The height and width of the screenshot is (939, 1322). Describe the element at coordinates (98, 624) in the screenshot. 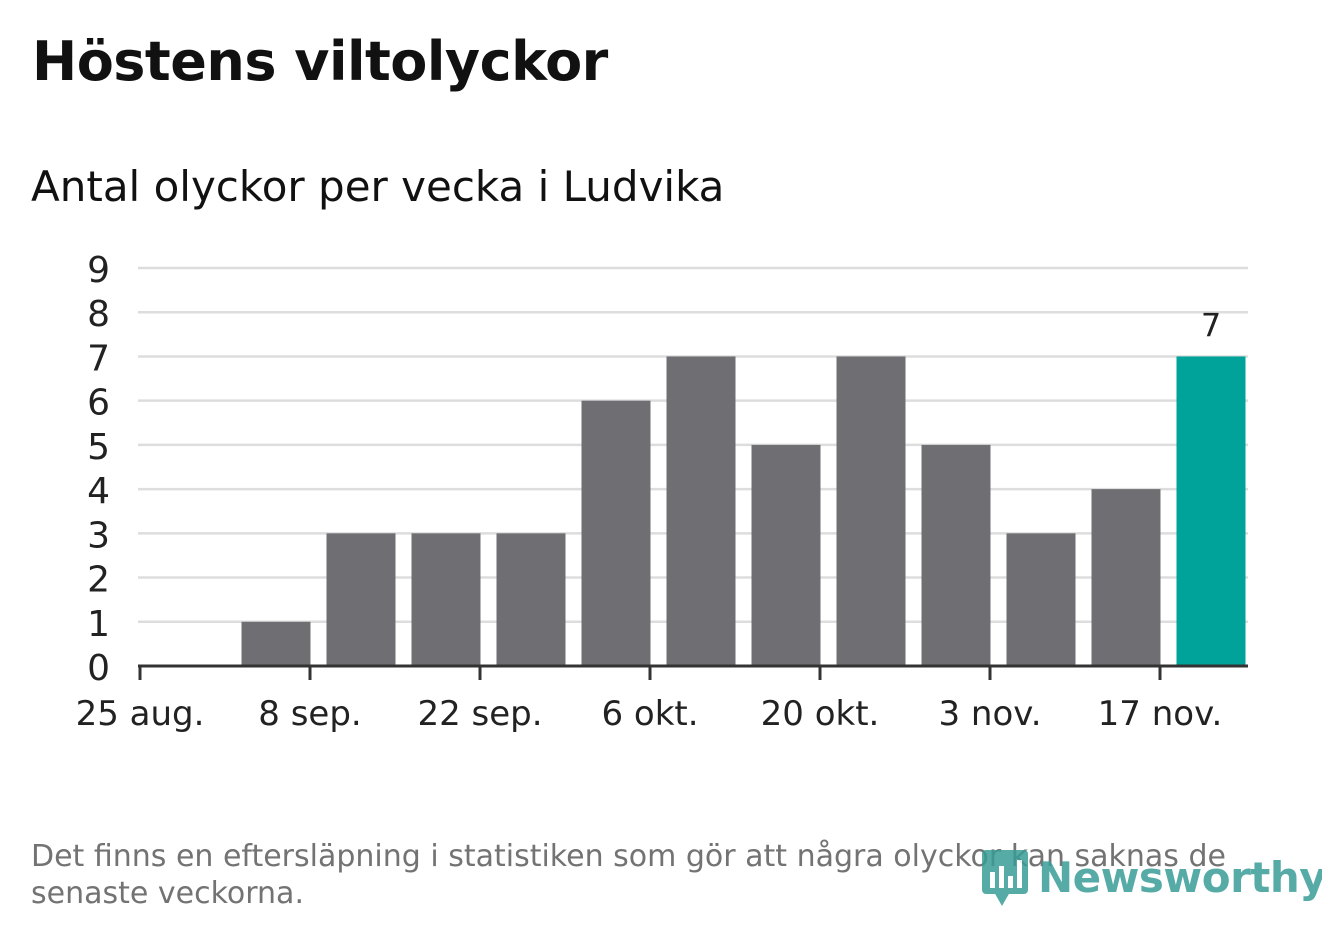

I see `y-tick-label: 1` at that location.